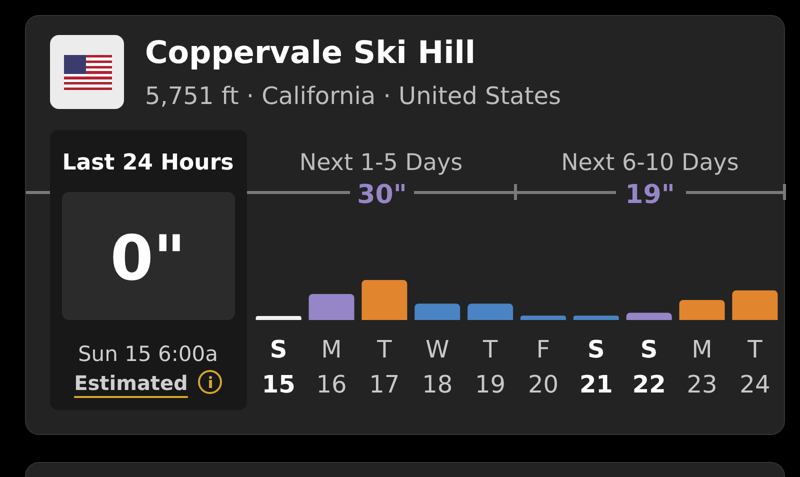 This screenshot has width=800, height=477. What do you see at coordinates (148, 258) in the screenshot?
I see `text: 0"` at bounding box center [148, 258].